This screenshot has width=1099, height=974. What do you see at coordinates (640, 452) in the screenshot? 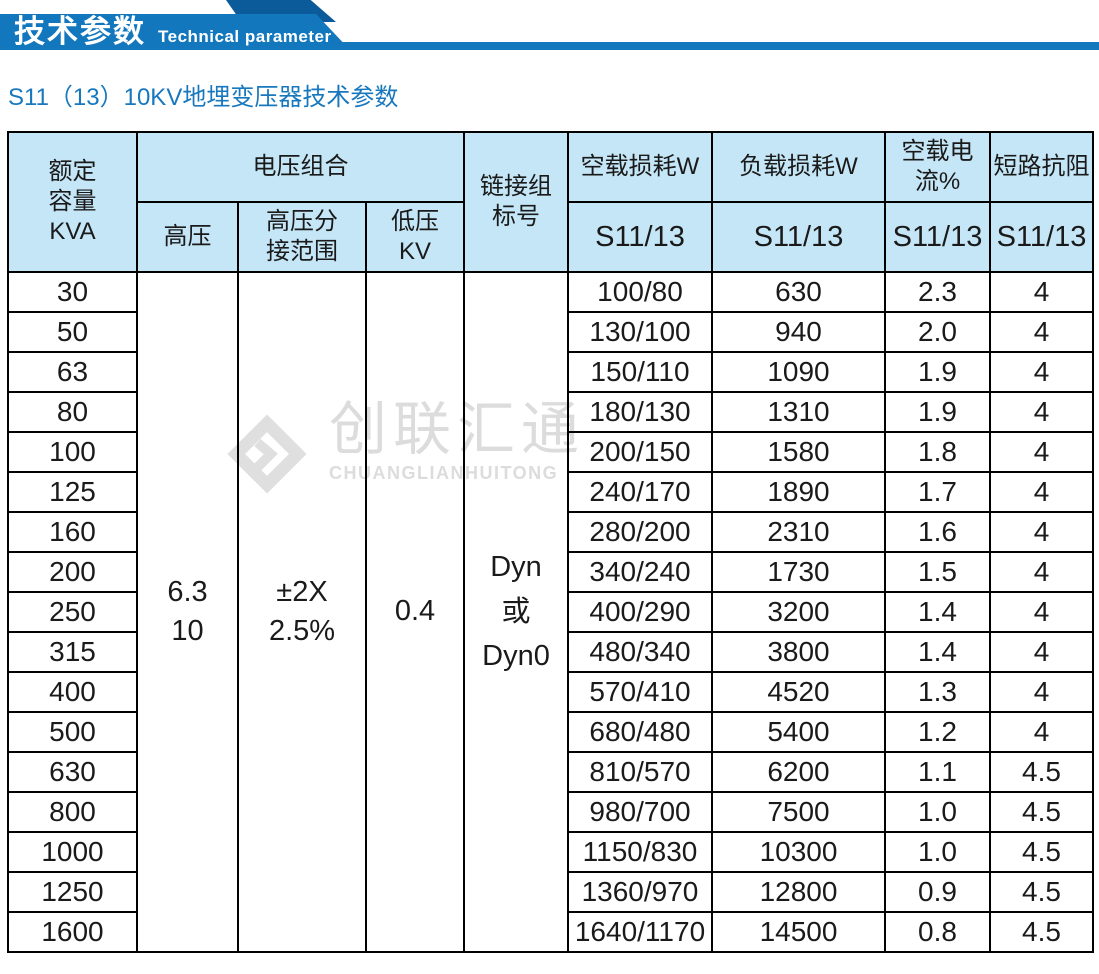
I see `no-load-loss-cell: 200/150` at bounding box center [640, 452].